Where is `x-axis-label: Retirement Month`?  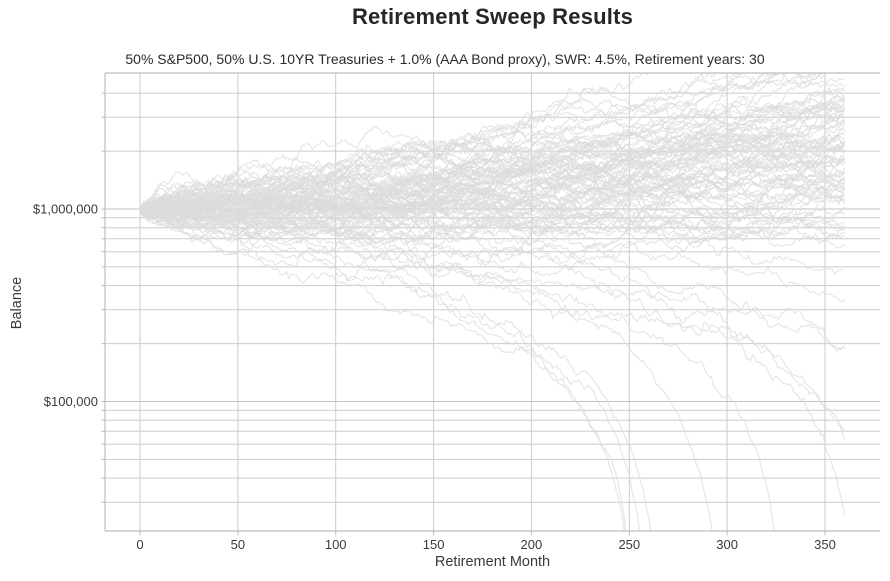
x-axis-label: Retirement Month is located at coordinates (492, 562).